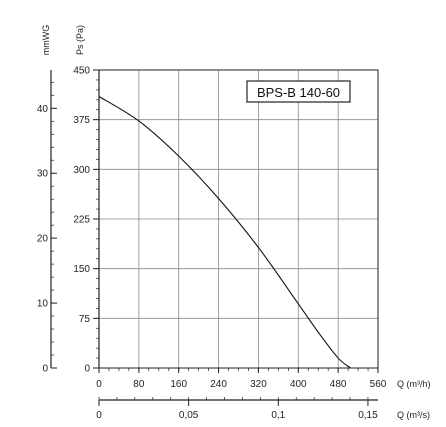  Describe the element at coordinates (99, 415) in the screenshot. I see `x2-tick-label: 0` at that location.